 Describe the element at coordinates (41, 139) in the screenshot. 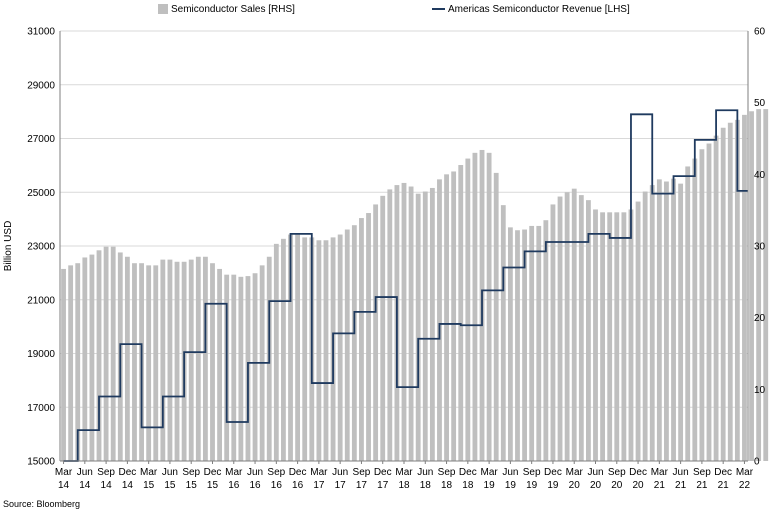

I see `y-left-tick-label: 27000` at that location.